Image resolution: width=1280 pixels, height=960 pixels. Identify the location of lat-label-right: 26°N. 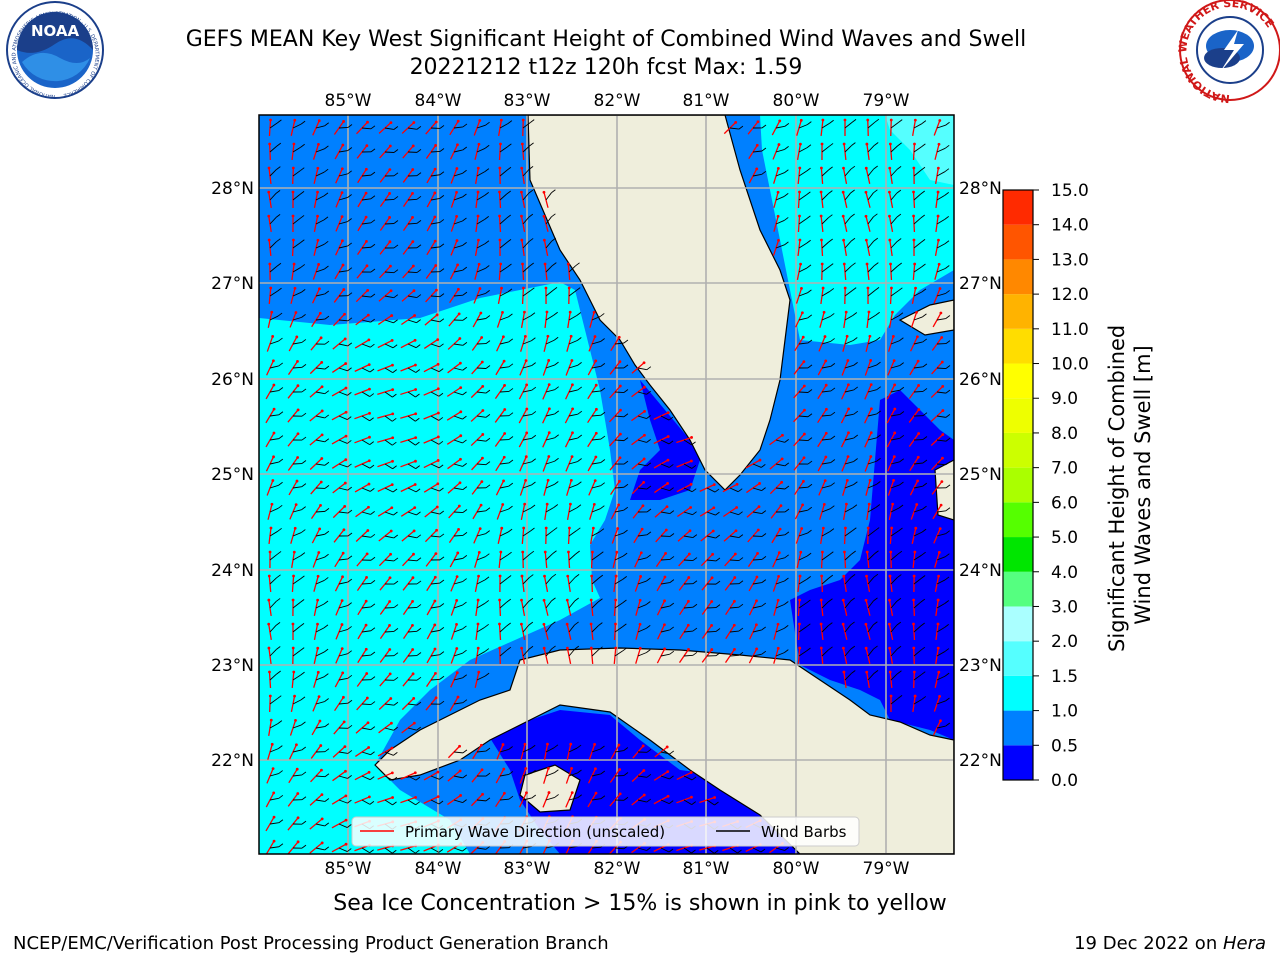
(980, 380).